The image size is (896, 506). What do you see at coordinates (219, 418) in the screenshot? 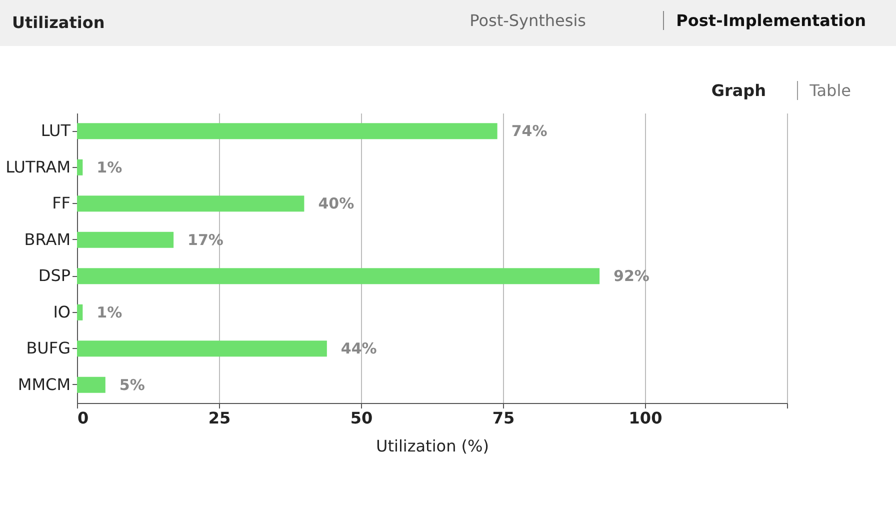
I see `x-tick-label: 25` at bounding box center [219, 418].